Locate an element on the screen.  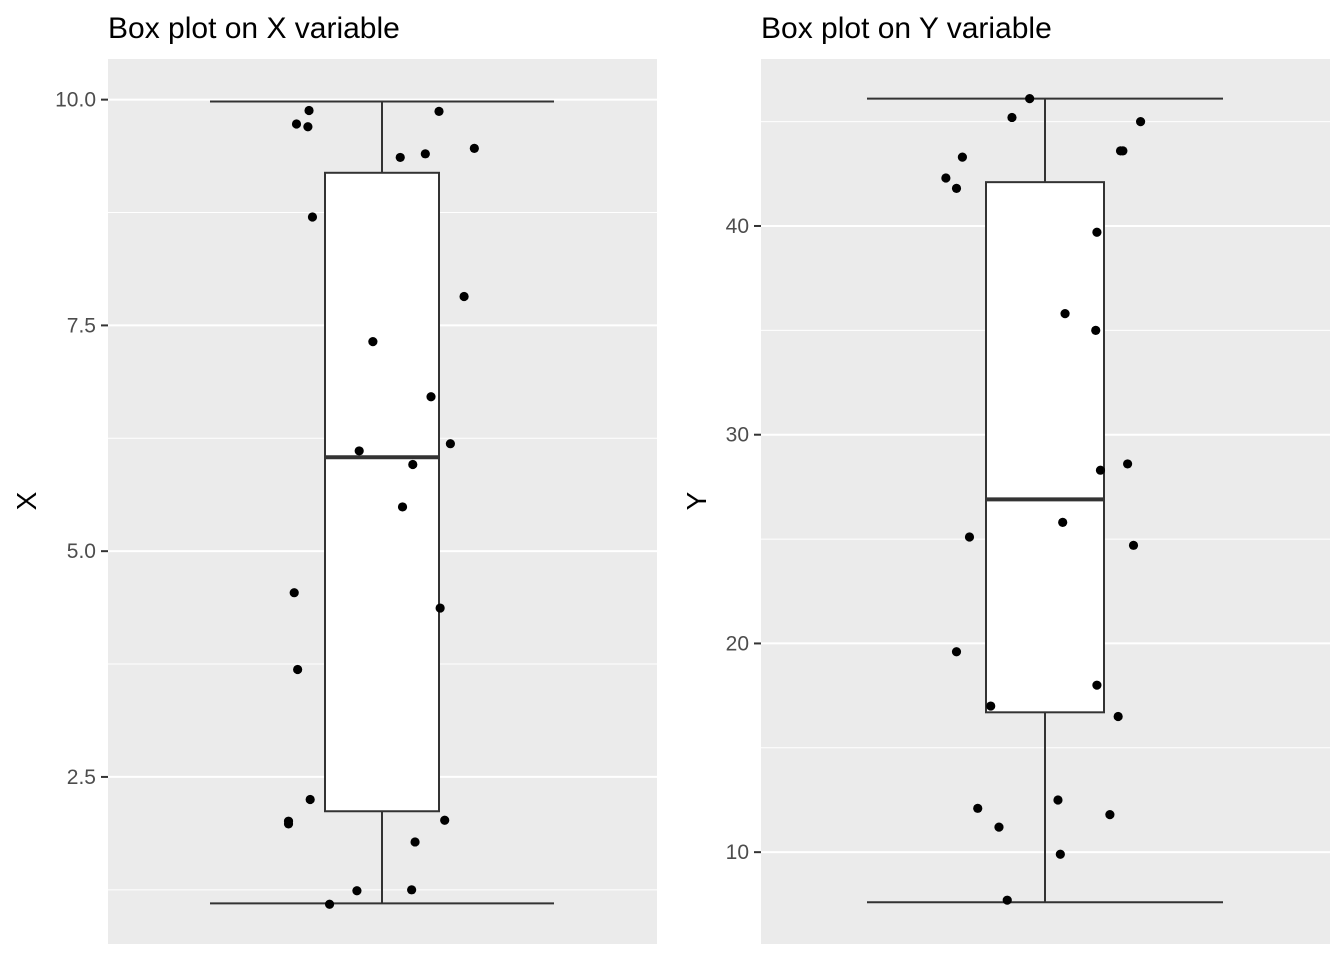
x-jitter-points is located at coordinates (381, 507).